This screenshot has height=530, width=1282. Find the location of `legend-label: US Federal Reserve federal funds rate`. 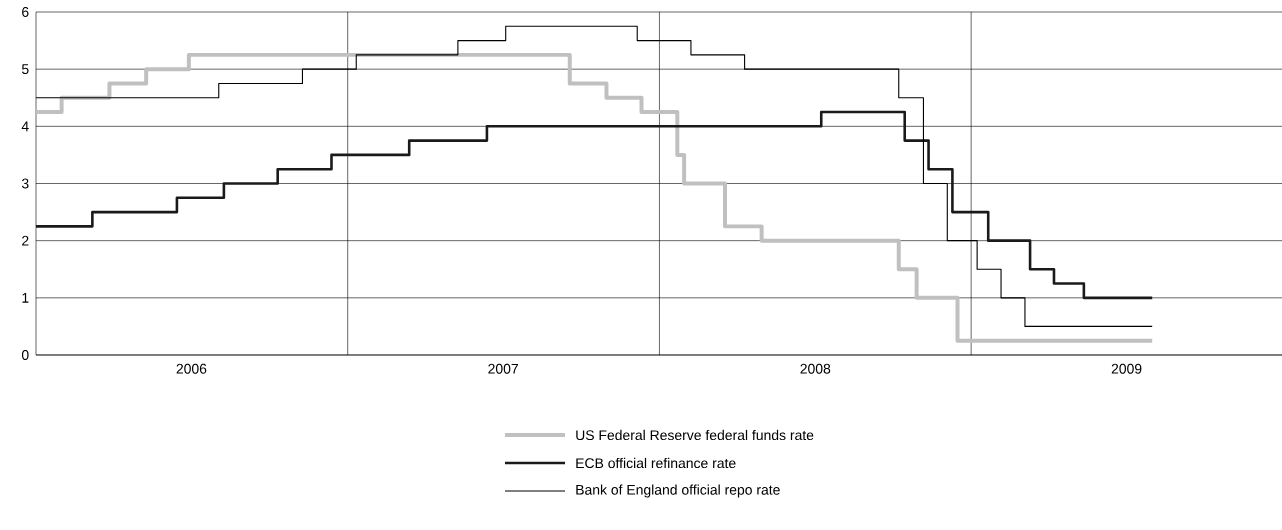

legend-label: US Federal Reserve federal funds rate is located at coordinates (695, 435).